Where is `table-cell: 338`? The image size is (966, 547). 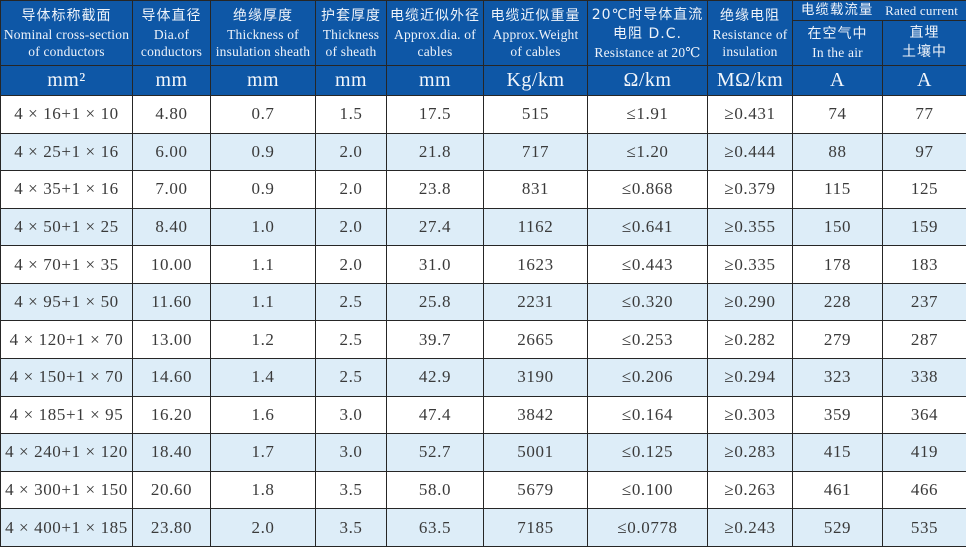
table-cell: 338 is located at coordinates (923, 377).